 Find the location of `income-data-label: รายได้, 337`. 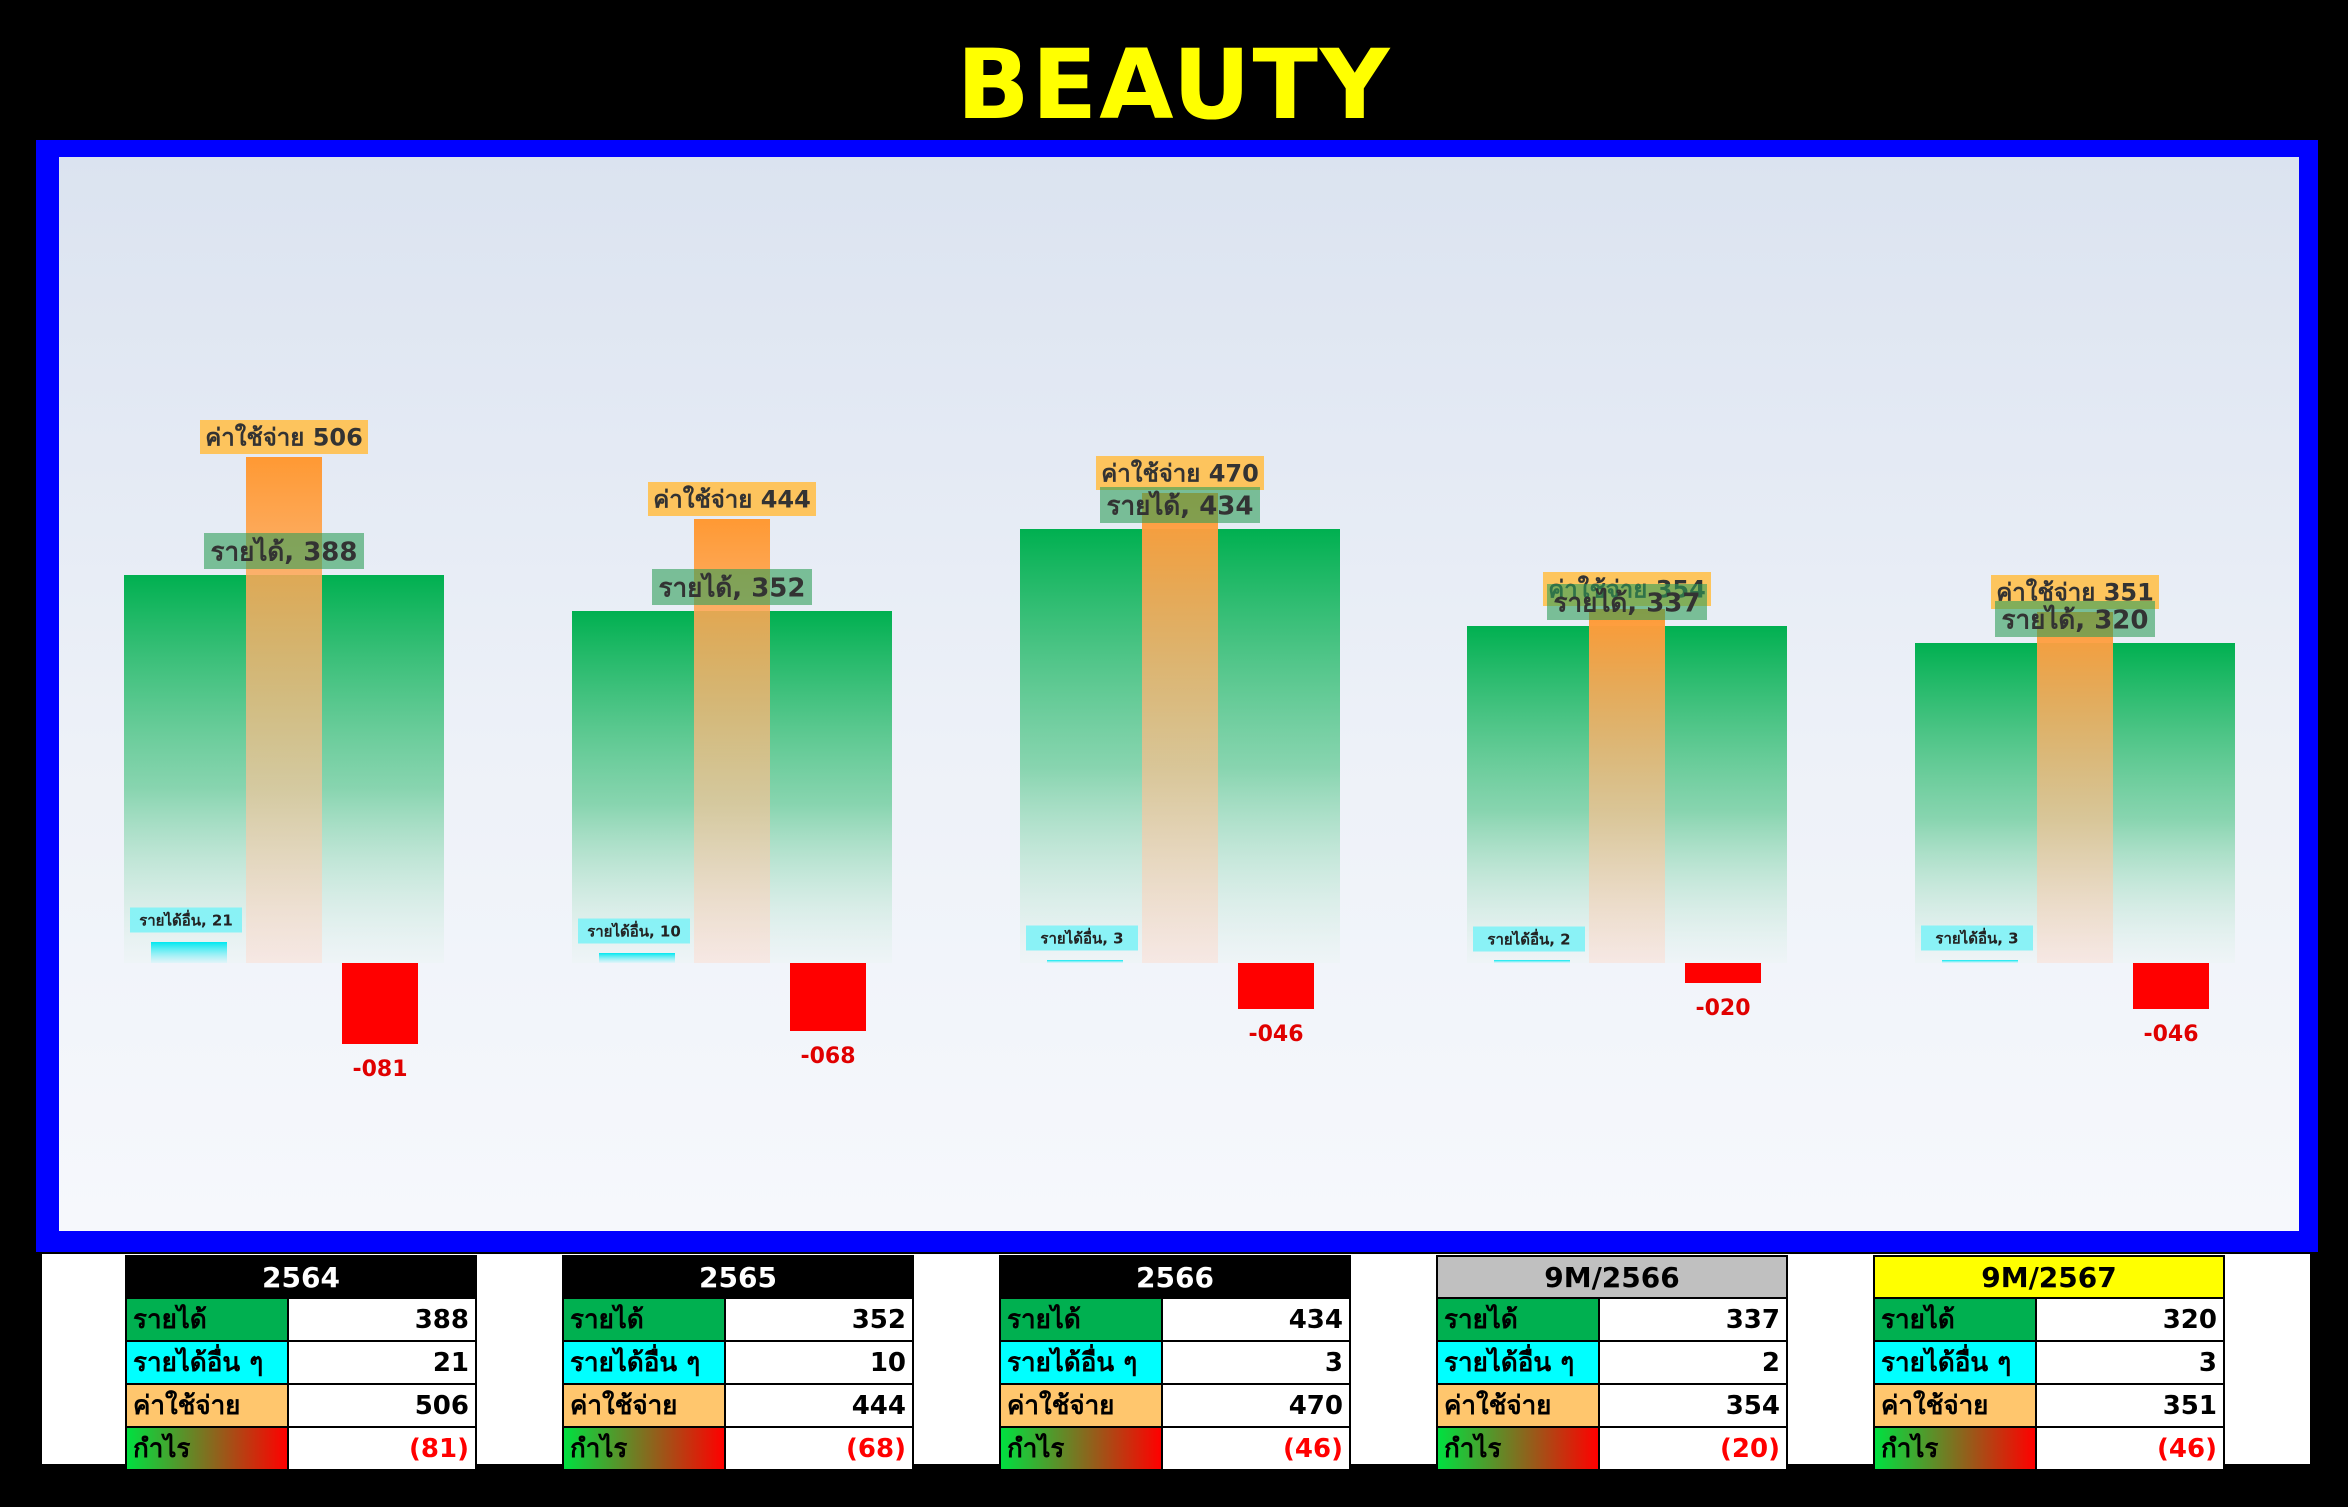

income-data-label: รายได้, 337 is located at coordinates (1627, 602).